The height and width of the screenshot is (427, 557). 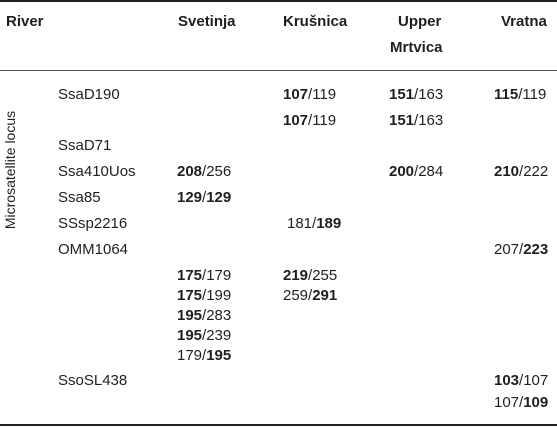 I want to click on locus-name: SsoSL438, so click(x=93, y=380).